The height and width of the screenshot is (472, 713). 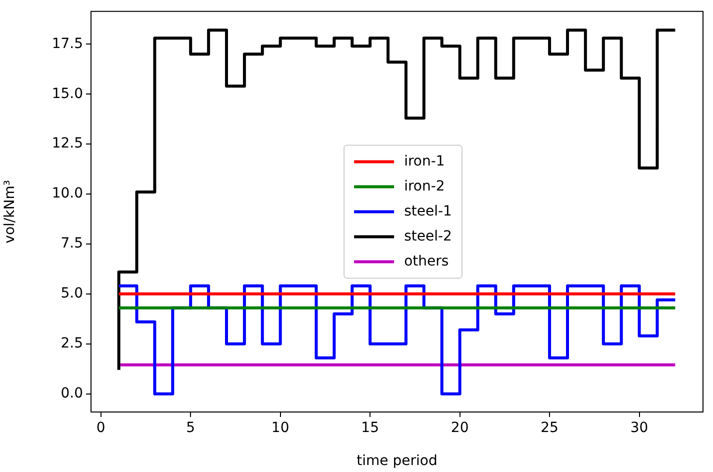 What do you see at coordinates (191, 428) in the screenshot?
I see `x-tick-label: 5` at bounding box center [191, 428].